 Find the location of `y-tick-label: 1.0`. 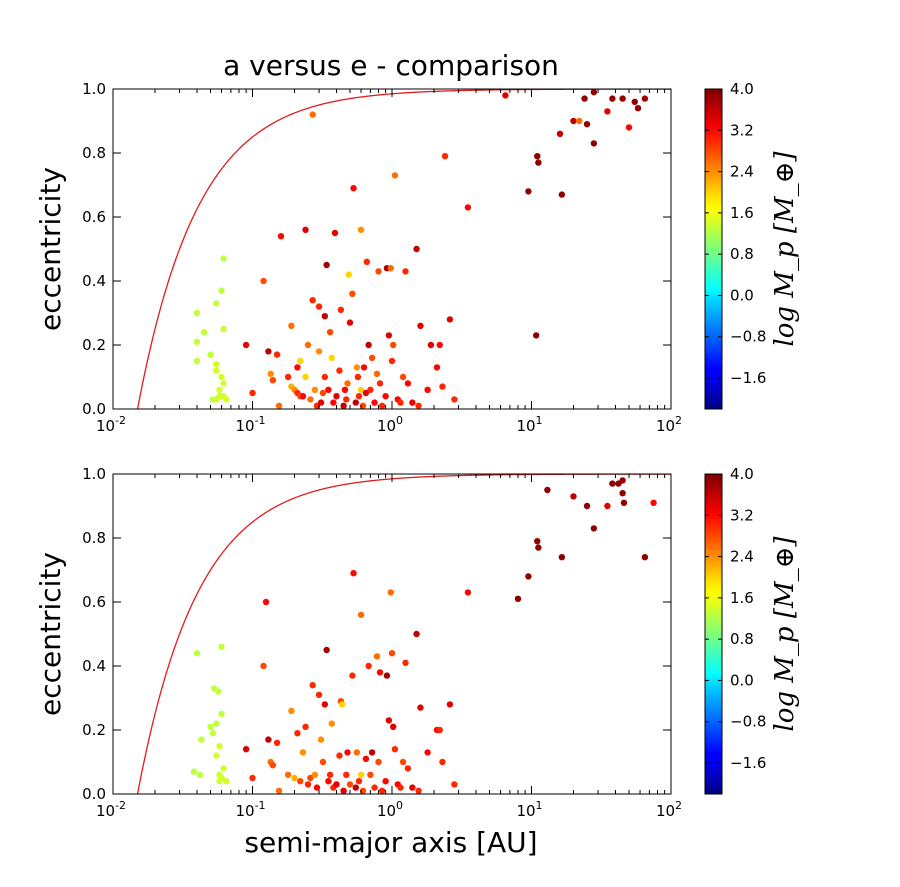

y-tick-label: 1.0 is located at coordinates (94, 89).